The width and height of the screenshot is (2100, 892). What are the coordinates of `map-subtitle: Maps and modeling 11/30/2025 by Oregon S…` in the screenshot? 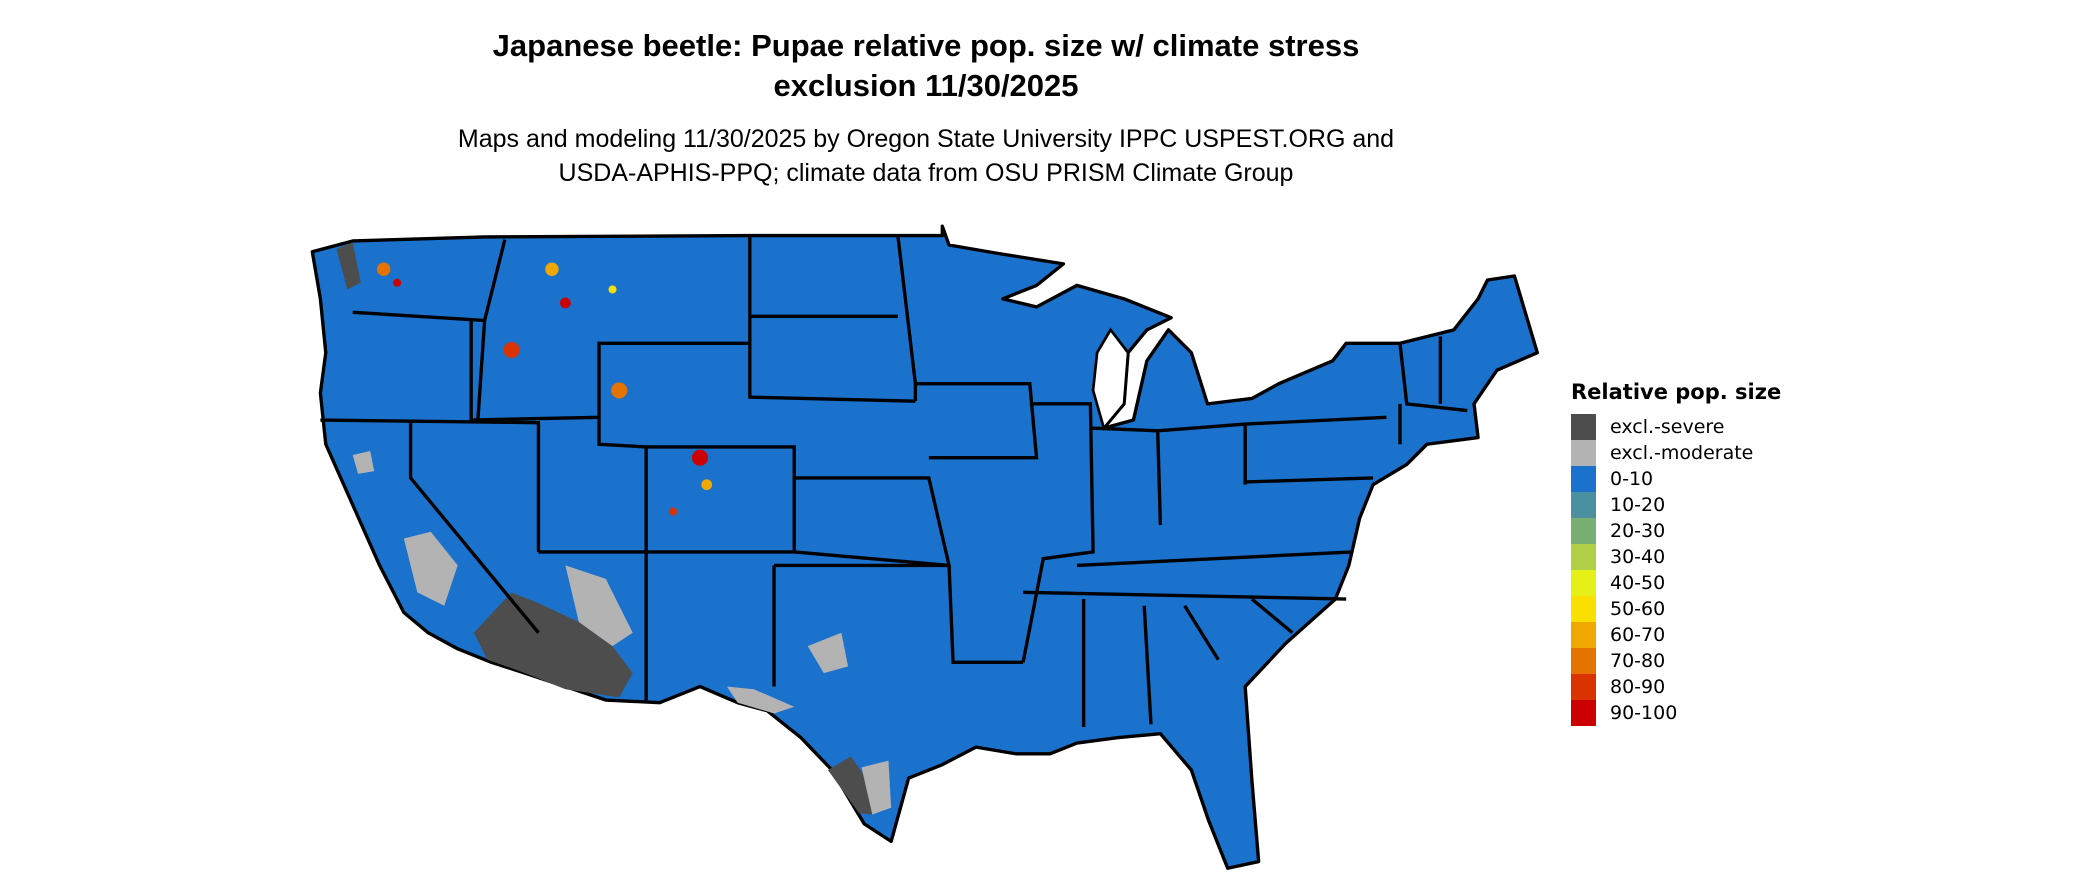 It's located at (926, 156).